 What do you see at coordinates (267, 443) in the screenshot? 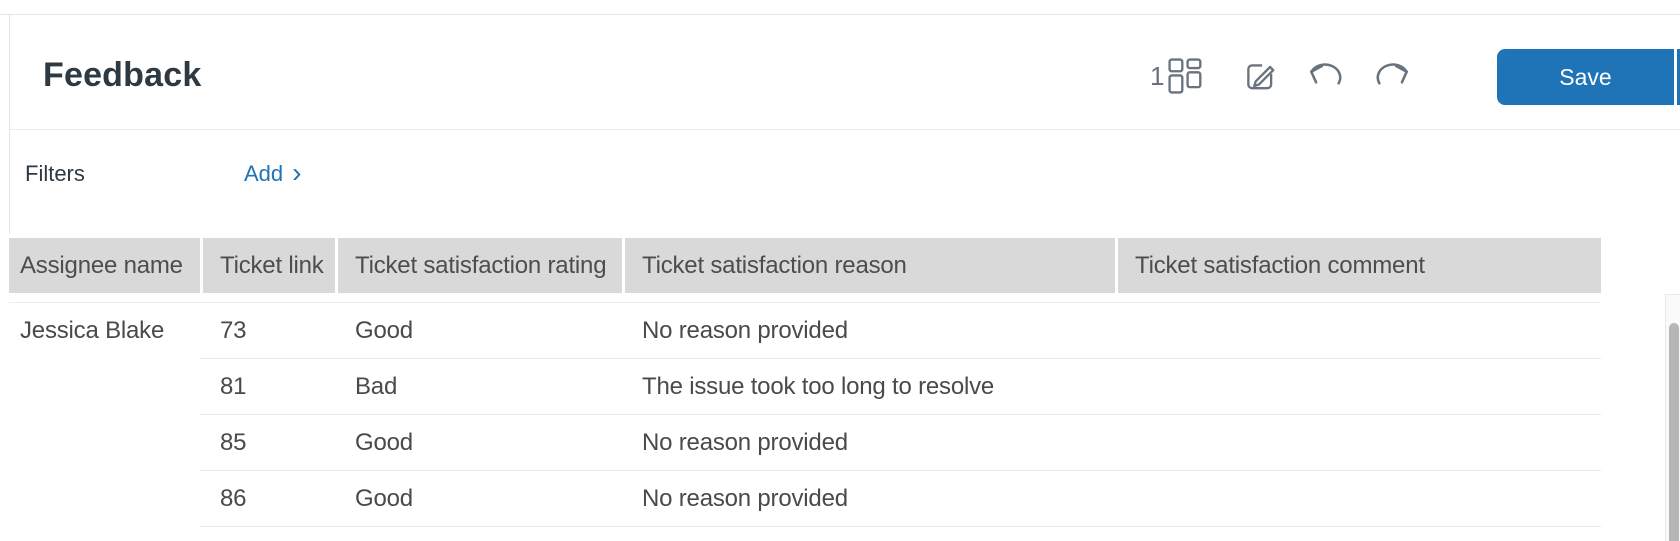
I see `cell-ticket-link: 85` at bounding box center [267, 443].